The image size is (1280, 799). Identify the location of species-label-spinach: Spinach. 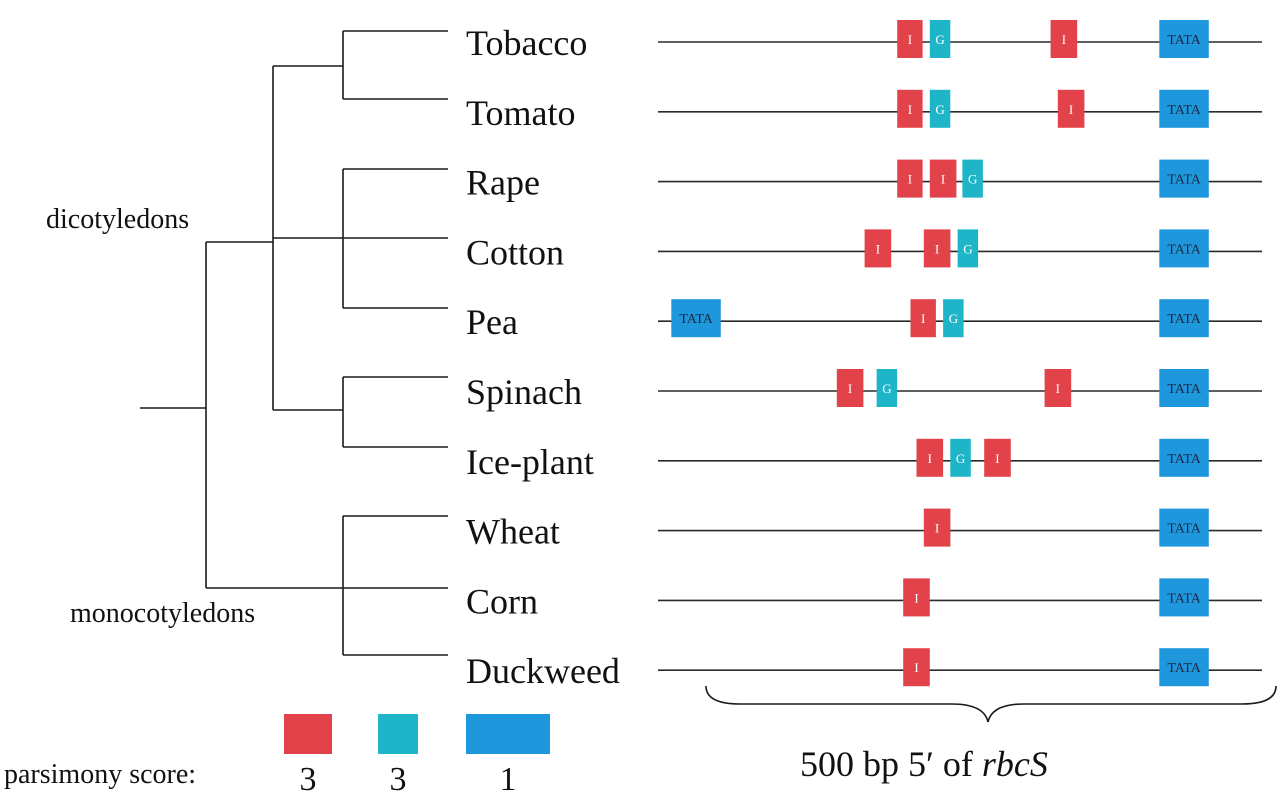
(524, 392).